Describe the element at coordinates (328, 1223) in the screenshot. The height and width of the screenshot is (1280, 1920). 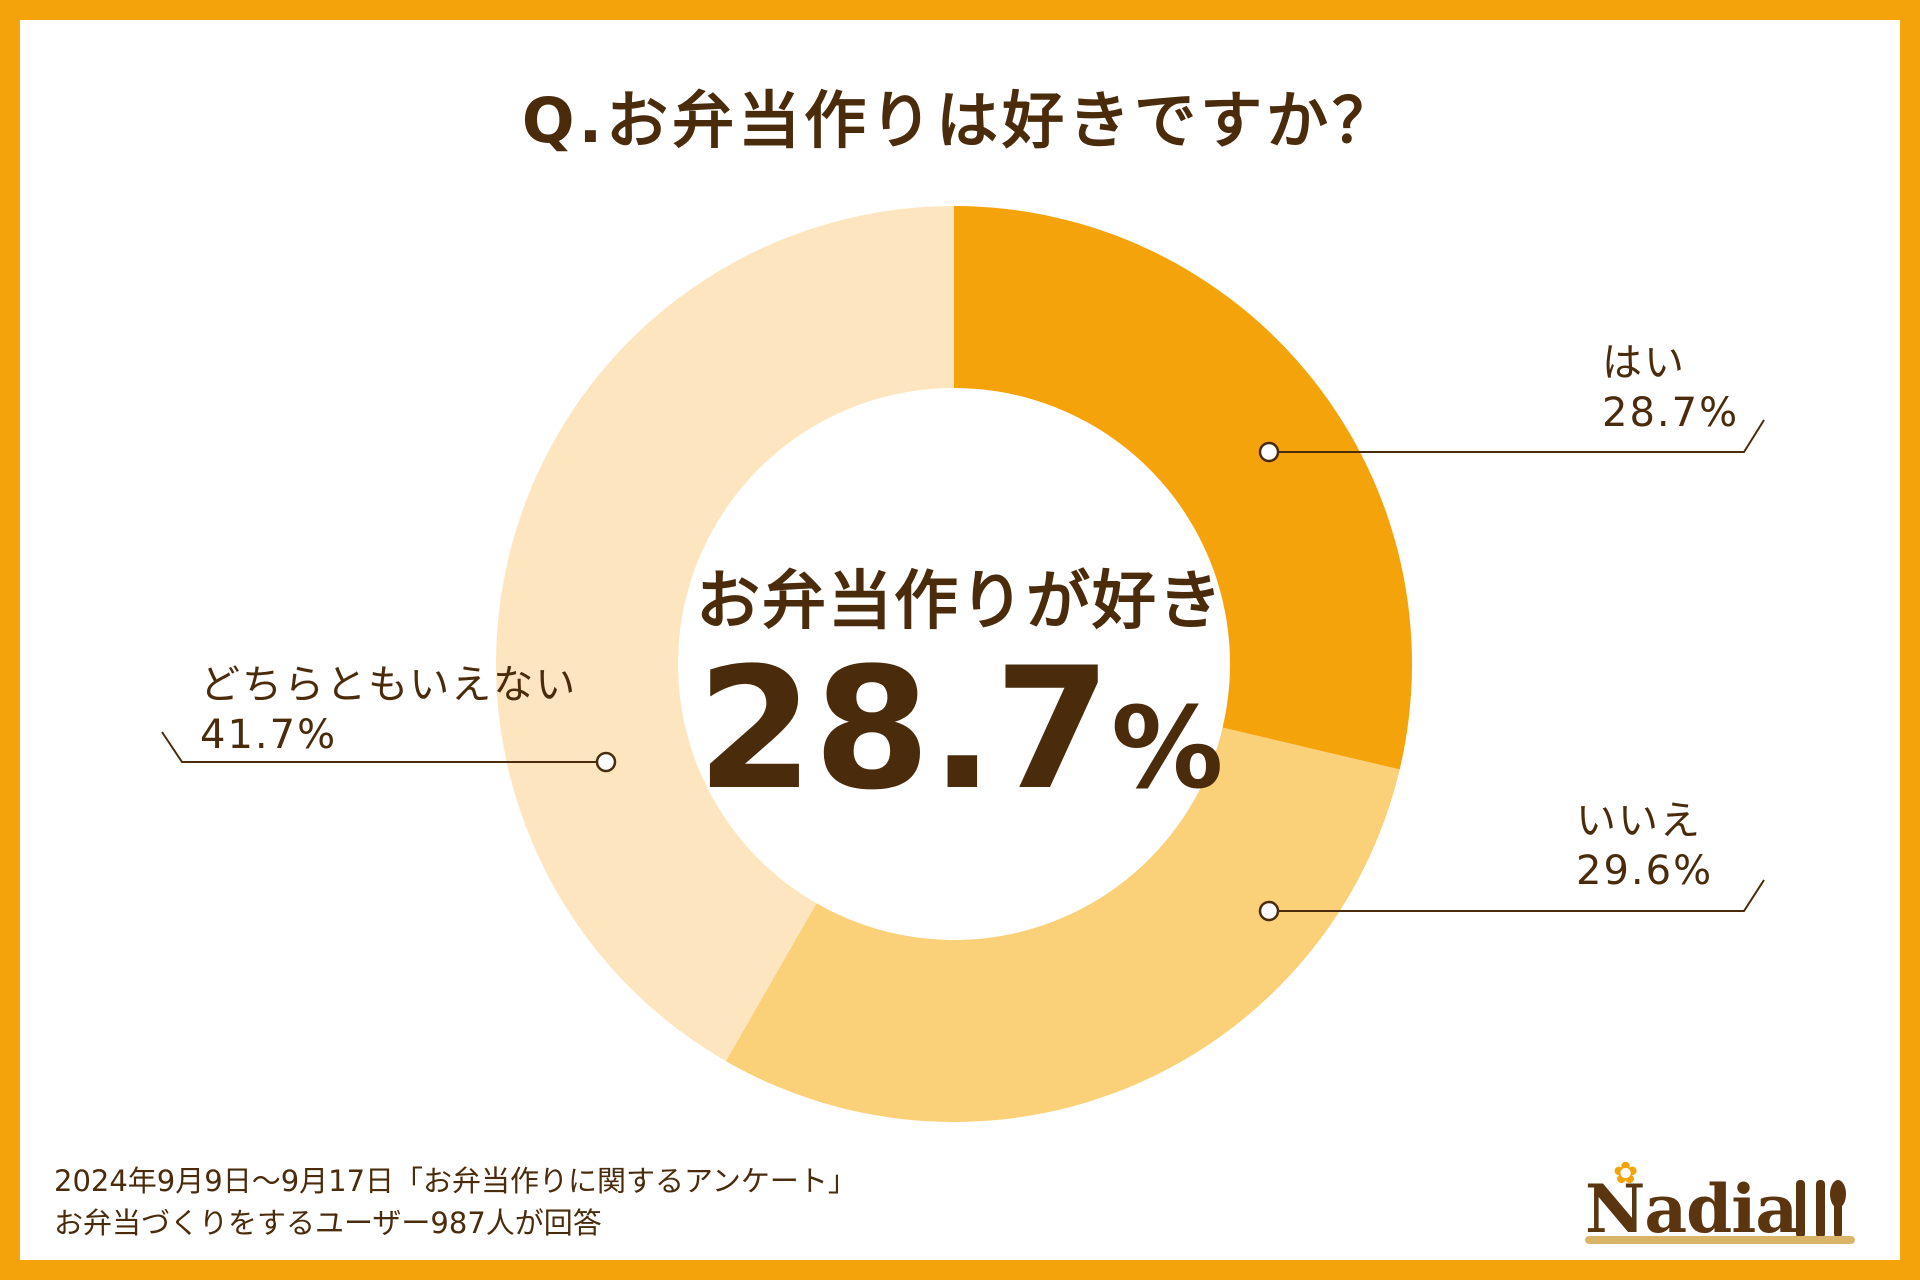
I see `footer-line-2: お弁当づくりをするユーザー987人が回答` at that location.